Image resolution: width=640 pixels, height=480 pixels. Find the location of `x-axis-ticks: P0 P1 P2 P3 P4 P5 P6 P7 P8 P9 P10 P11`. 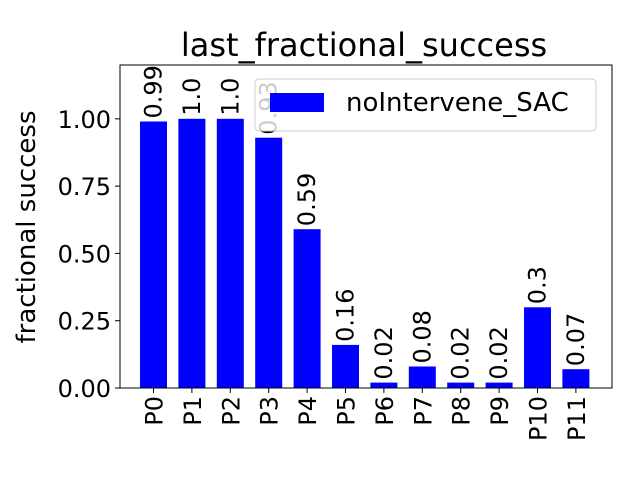

x-axis-ticks: P0 P1 P2 P3 P4 P5 P6 P7 P8 P9 P10 P11 is located at coordinates (366, 414).